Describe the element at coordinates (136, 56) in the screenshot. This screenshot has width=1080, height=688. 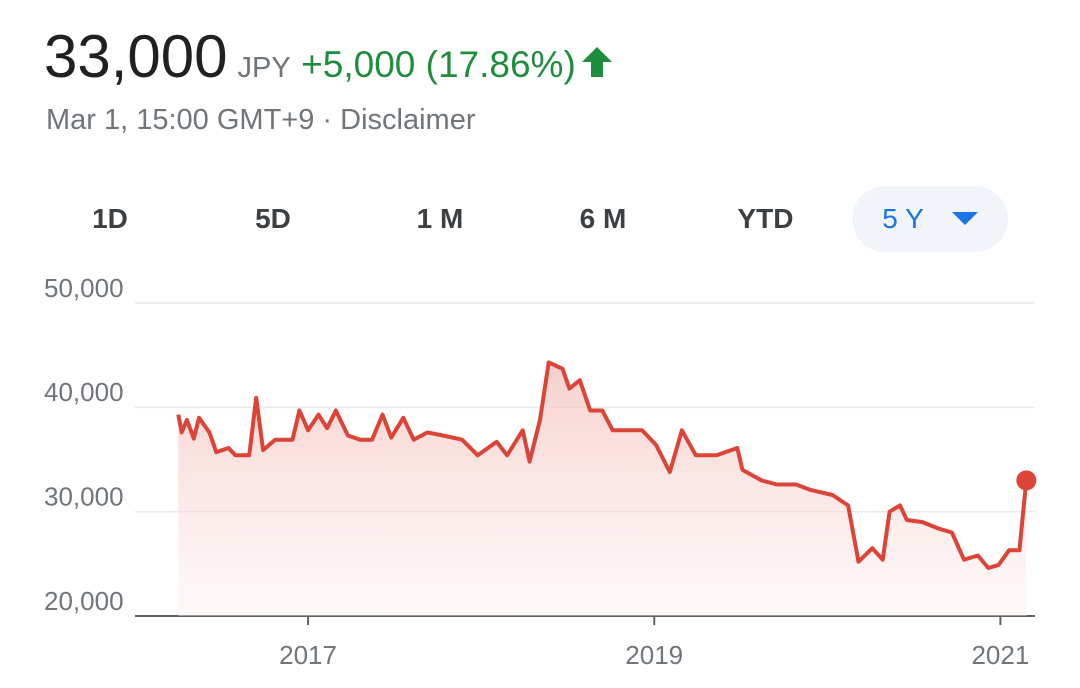
I see `price: 33,000` at that location.